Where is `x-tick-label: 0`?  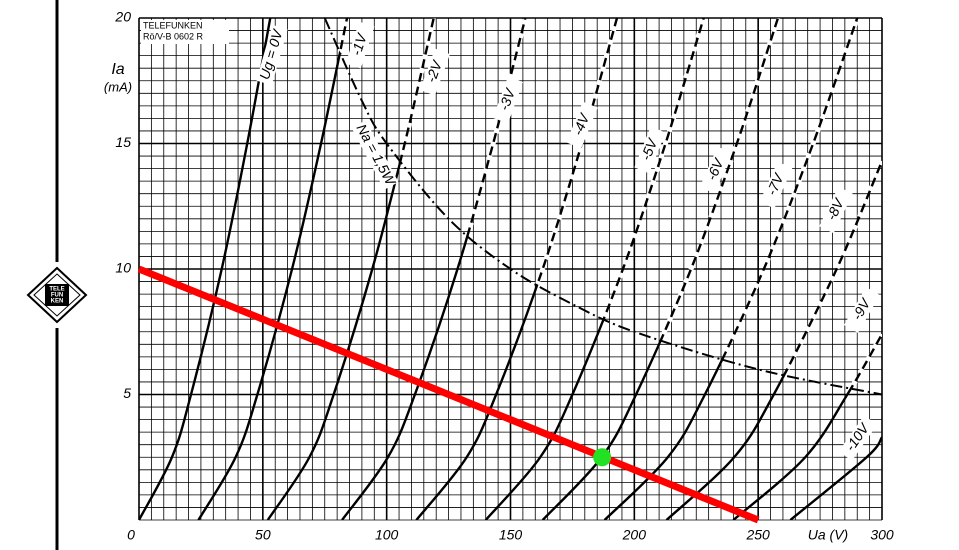
x-tick-label: 0 is located at coordinates (131, 535).